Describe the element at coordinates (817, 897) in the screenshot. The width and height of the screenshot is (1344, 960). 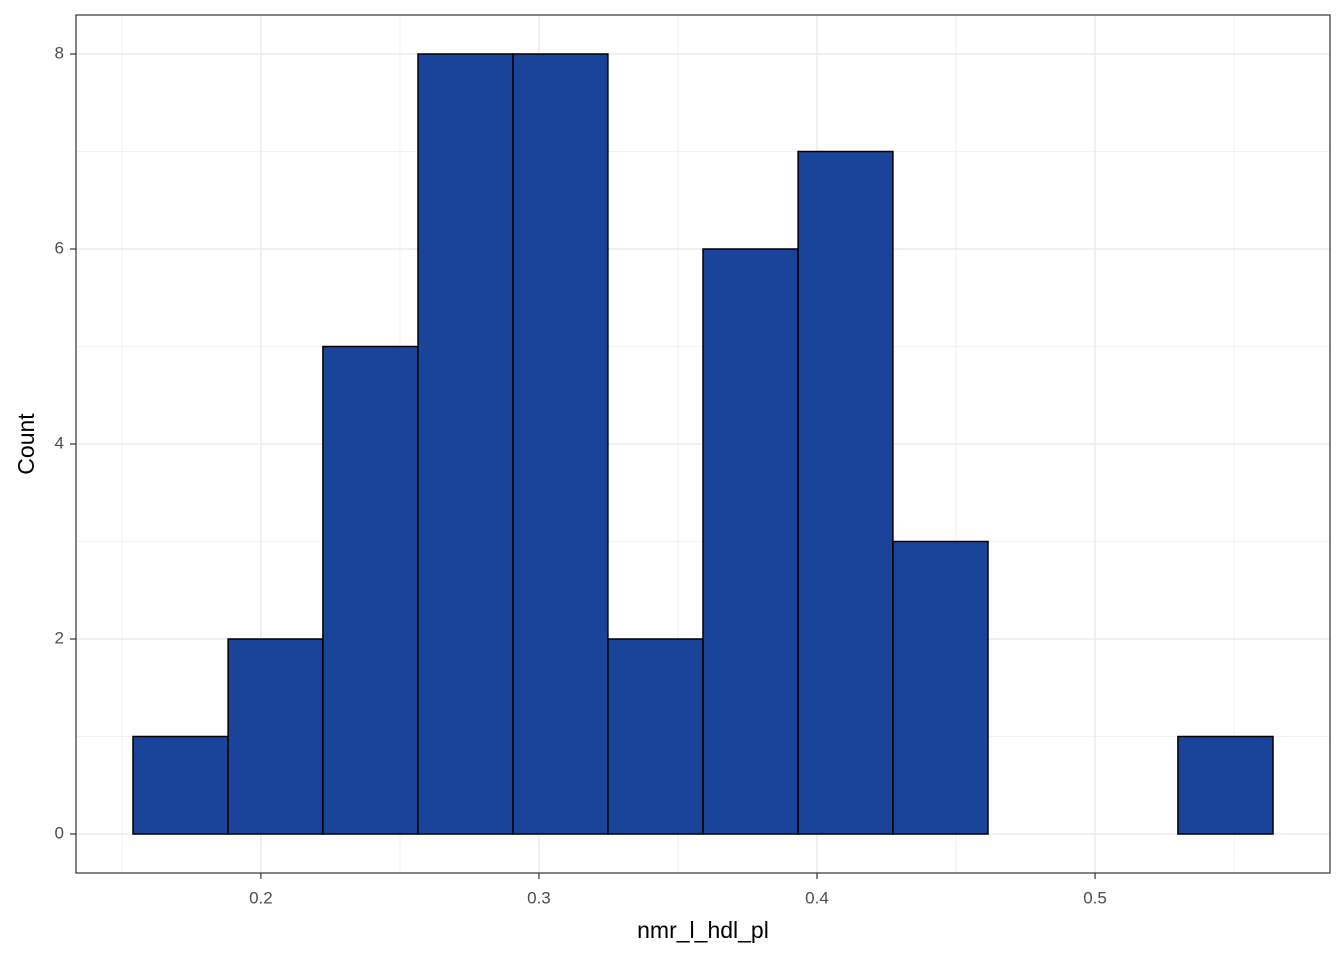
I see `x-tick-label: 0.4` at that location.